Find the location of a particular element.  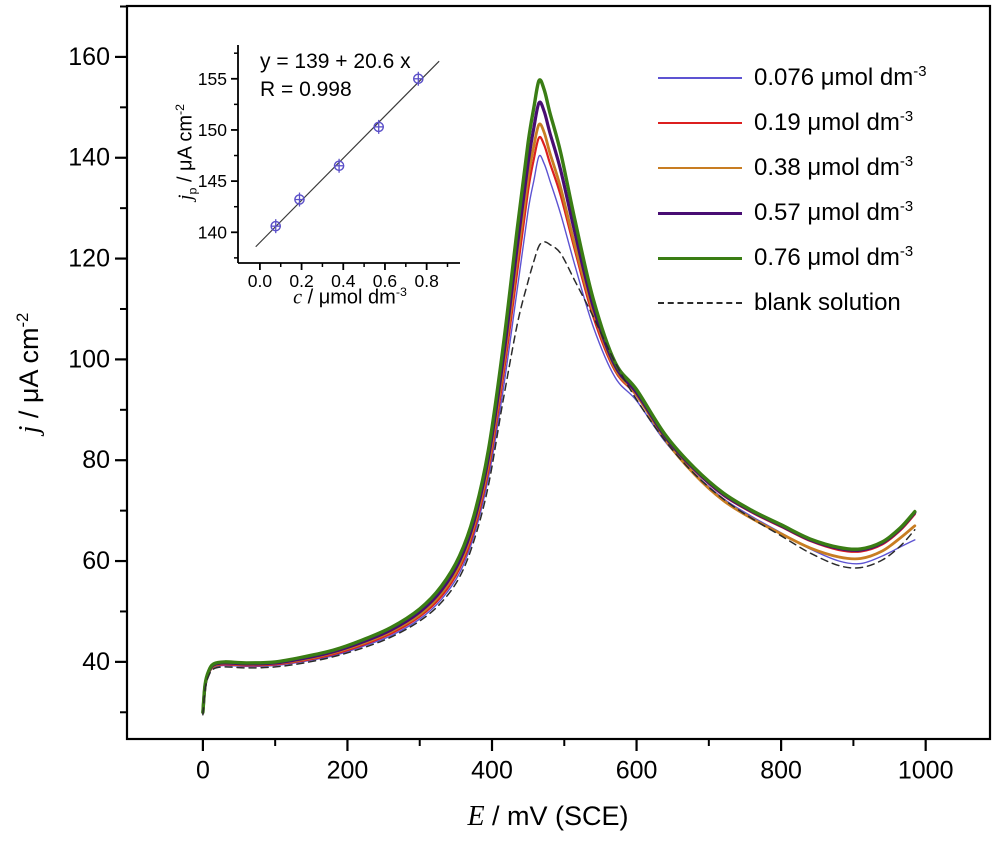

inset-x-units: / μmol dm is located at coordinates (349, 297).